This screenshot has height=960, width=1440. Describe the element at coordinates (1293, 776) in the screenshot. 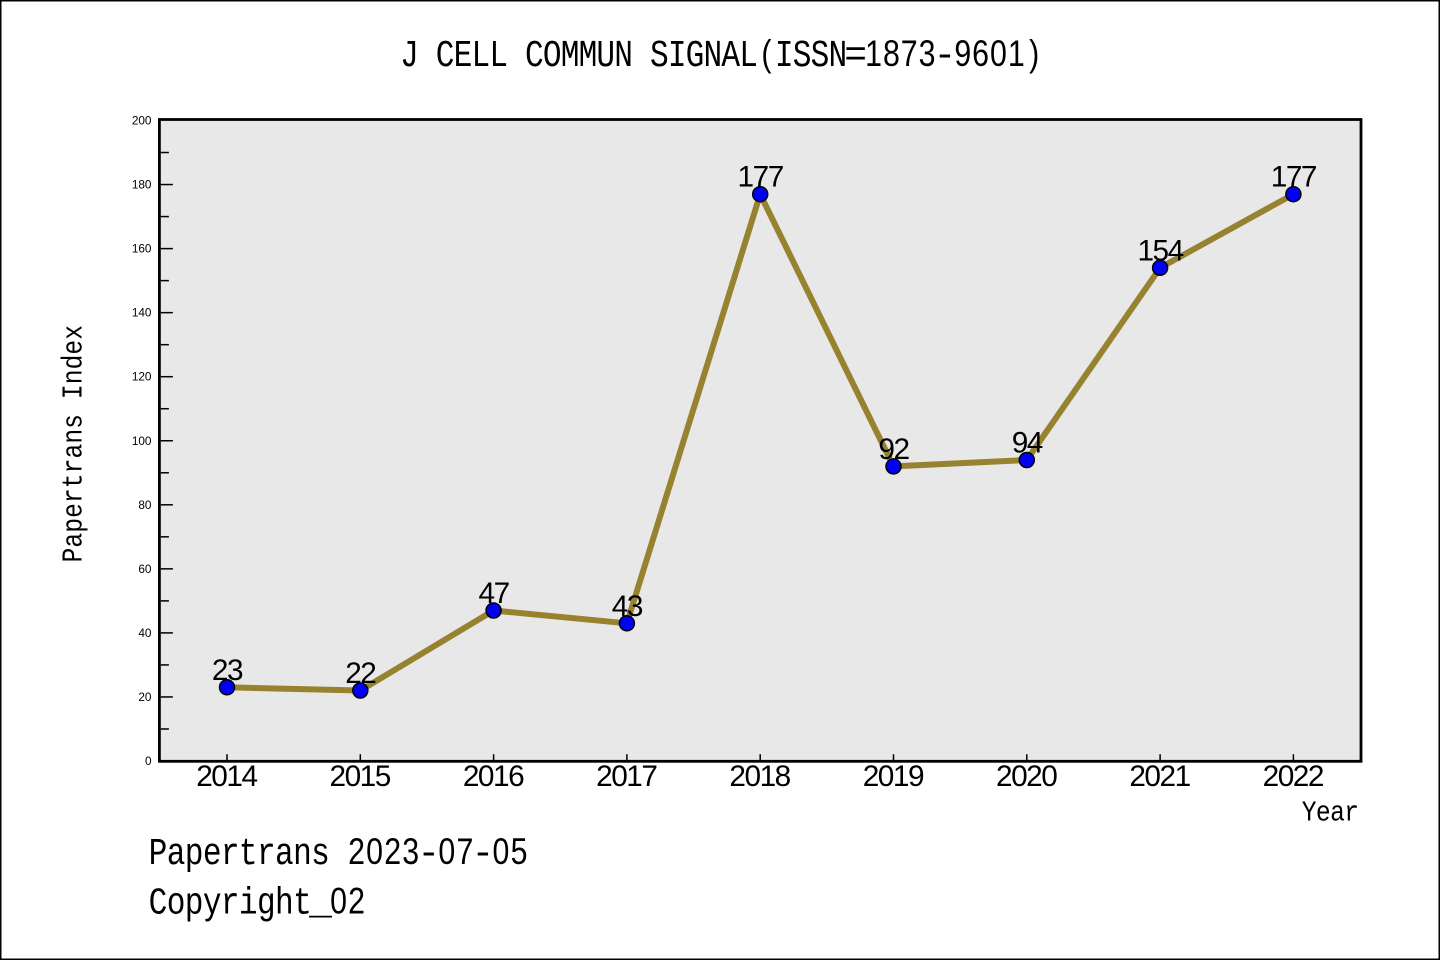

I see `svg-text: 2022` at that location.